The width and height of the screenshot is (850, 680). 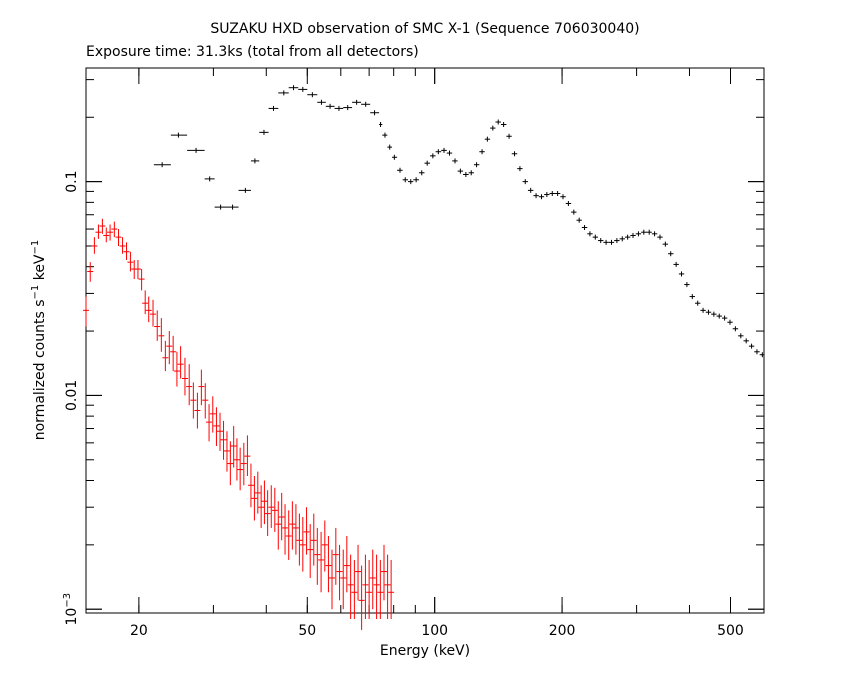 I want to click on x-tick-label: 200, so click(x=562, y=631).